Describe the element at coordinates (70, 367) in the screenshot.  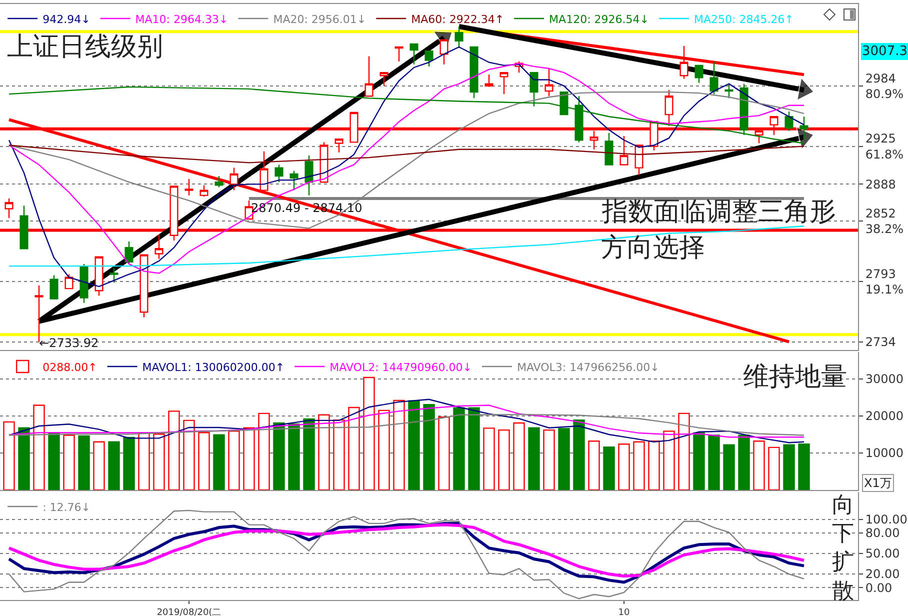
I see `legend-label: 0288.00↑` at that location.